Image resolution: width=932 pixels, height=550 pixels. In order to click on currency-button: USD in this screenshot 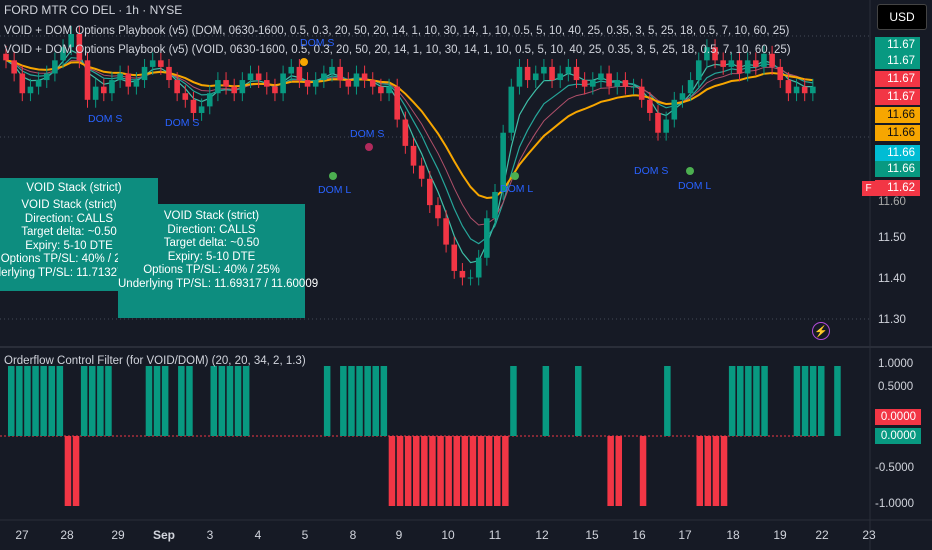, I will do `click(902, 17)`.